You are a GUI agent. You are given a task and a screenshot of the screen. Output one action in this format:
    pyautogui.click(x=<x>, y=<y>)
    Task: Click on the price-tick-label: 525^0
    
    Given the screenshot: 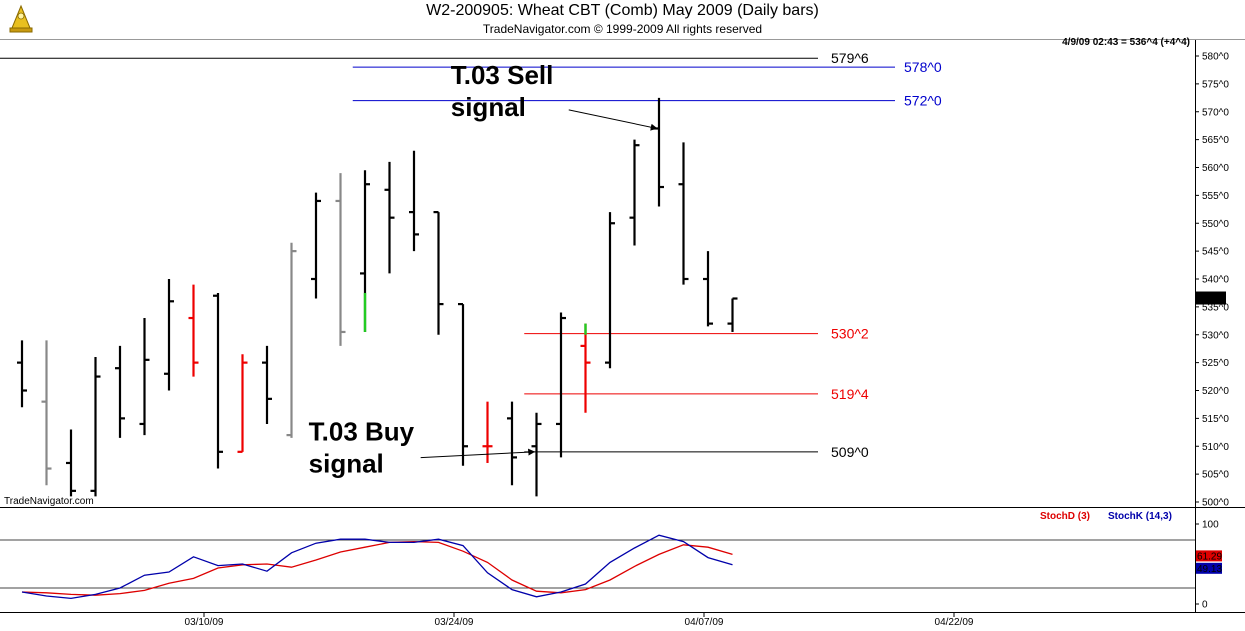 What is the action you would take?
    pyautogui.click(x=1215, y=363)
    